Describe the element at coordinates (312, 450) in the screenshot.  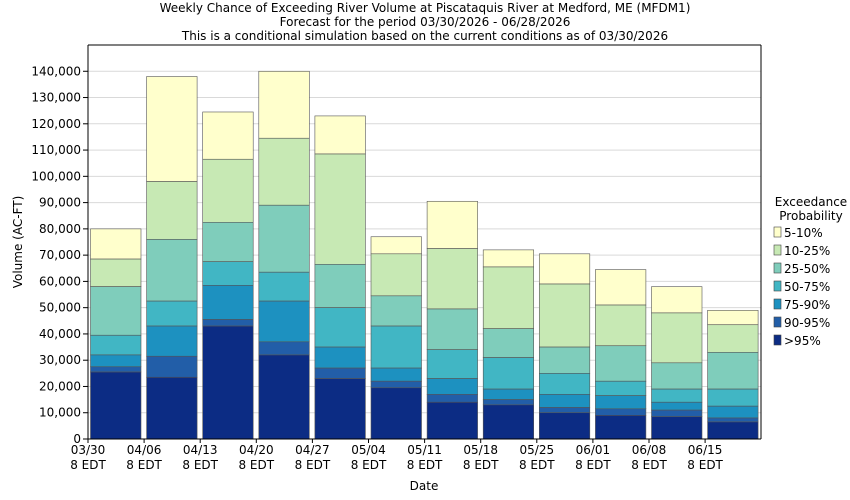
I see `x-tick-label-date: 04/27` at that location.